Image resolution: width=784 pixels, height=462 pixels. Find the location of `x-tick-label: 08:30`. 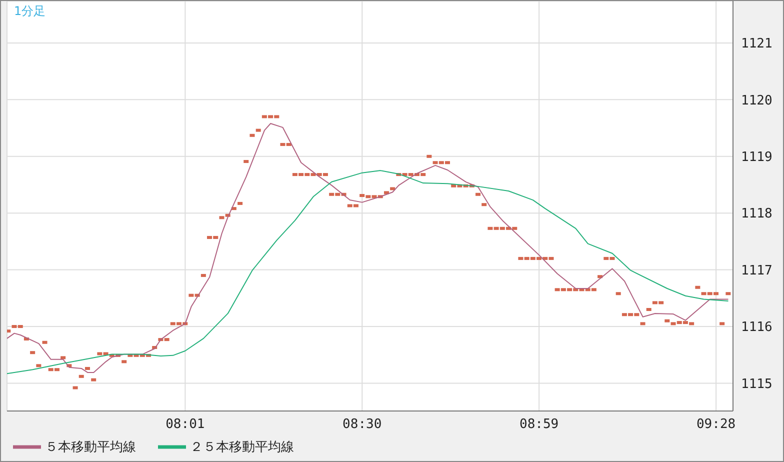

x-tick-label: 08:30 is located at coordinates (362, 424).